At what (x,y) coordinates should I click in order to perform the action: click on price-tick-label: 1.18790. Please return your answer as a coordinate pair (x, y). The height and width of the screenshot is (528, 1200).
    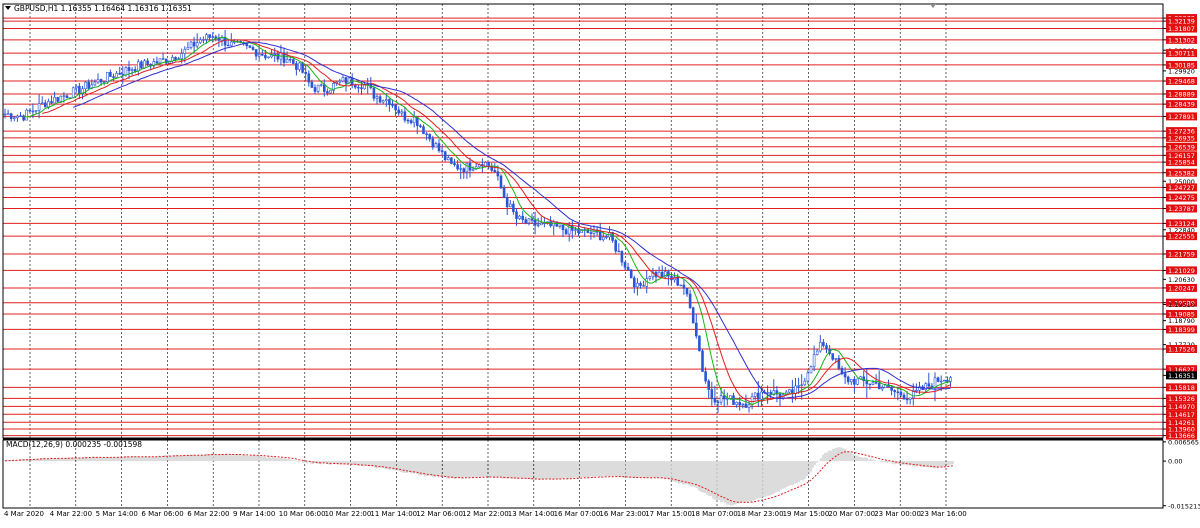
    Looking at the image, I should click on (1181, 321).